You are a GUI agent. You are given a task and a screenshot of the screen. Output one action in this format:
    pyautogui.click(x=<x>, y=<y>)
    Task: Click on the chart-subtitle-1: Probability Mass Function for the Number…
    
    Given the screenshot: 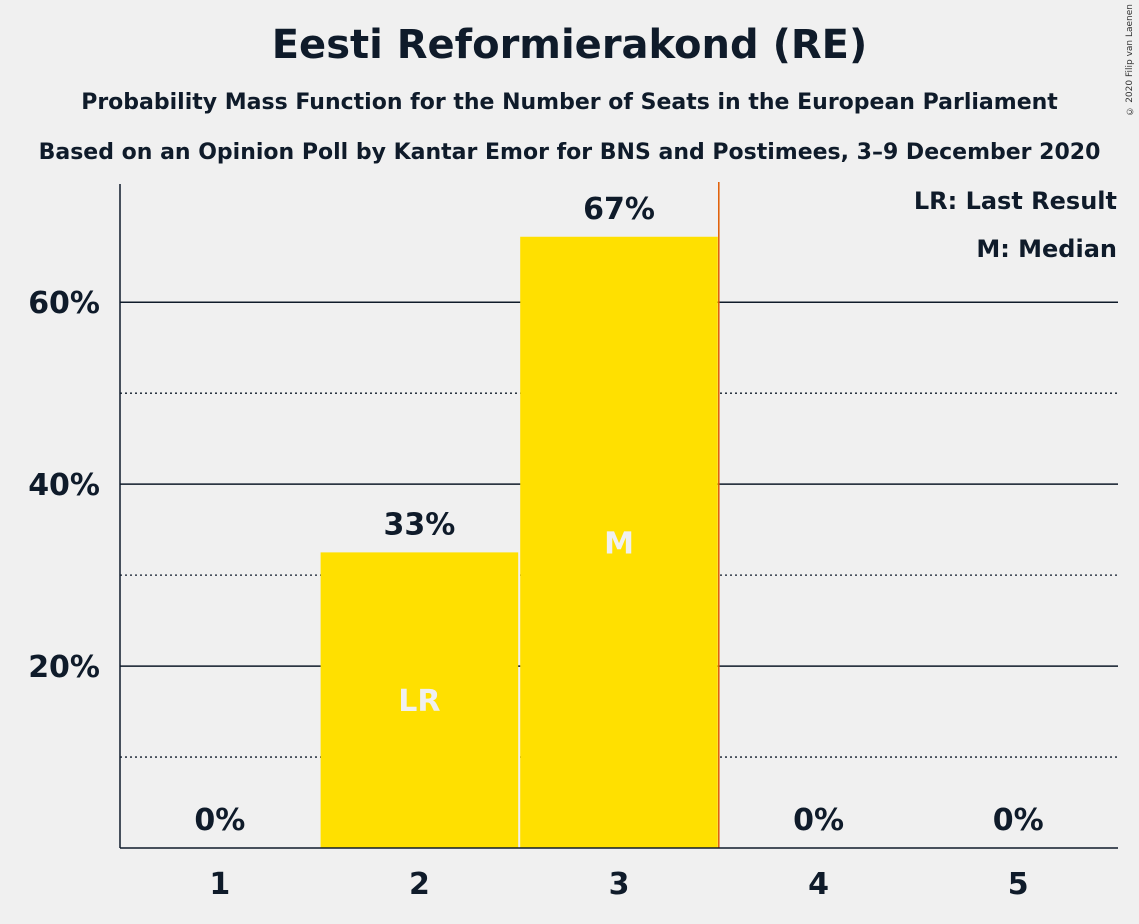 What is the action you would take?
    pyautogui.click(x=569, y=102)
    